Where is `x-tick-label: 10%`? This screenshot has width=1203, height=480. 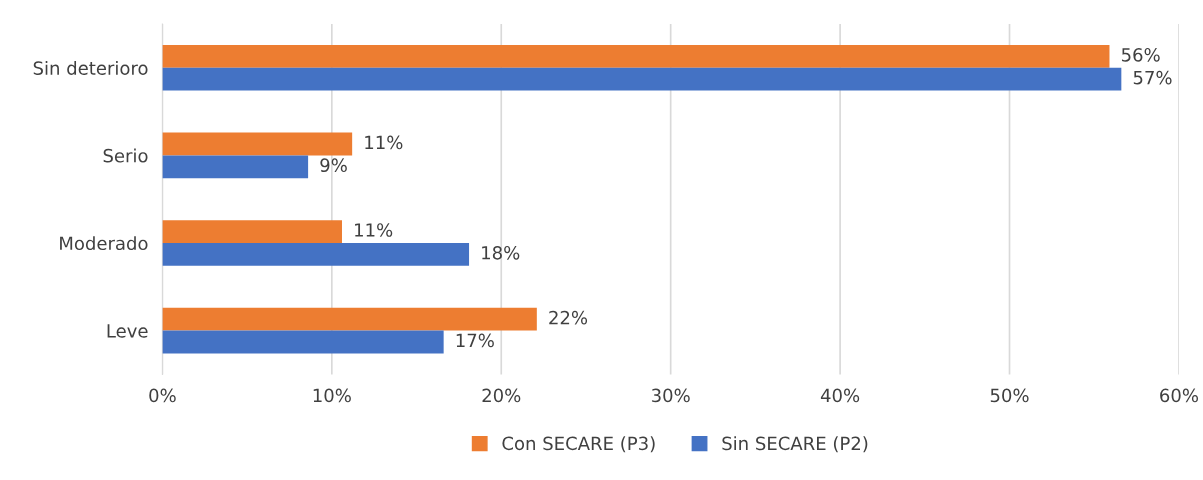 x-tick-label: 10% is located at coordinates (332, 395).